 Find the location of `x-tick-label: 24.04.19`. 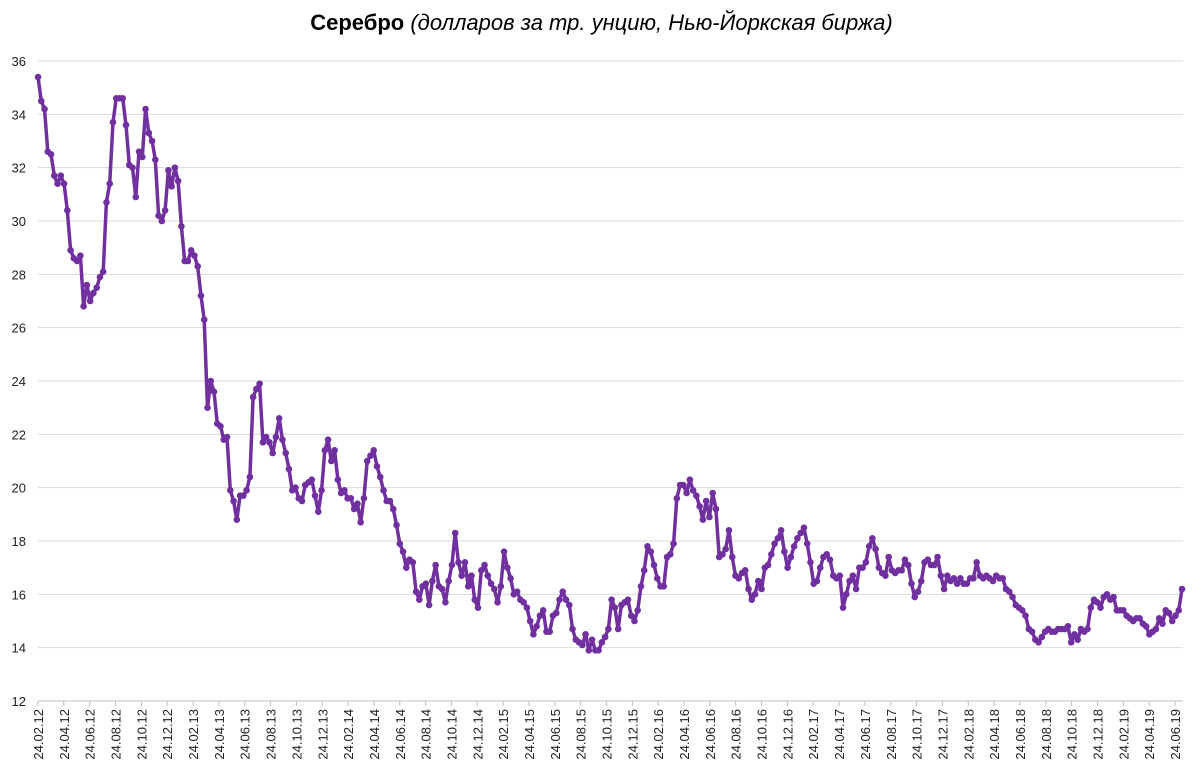

x-tick-label: 24.04.19 is located at coordinates (1149, 734).